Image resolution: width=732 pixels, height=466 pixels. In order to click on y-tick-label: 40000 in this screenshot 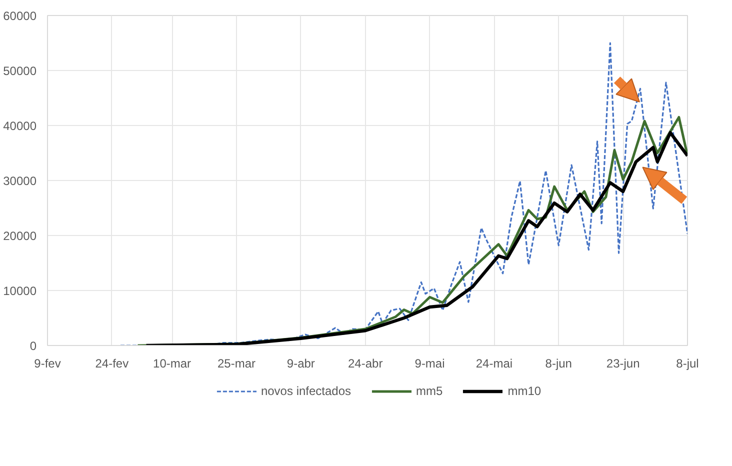, I will do `click(20, 126)`.